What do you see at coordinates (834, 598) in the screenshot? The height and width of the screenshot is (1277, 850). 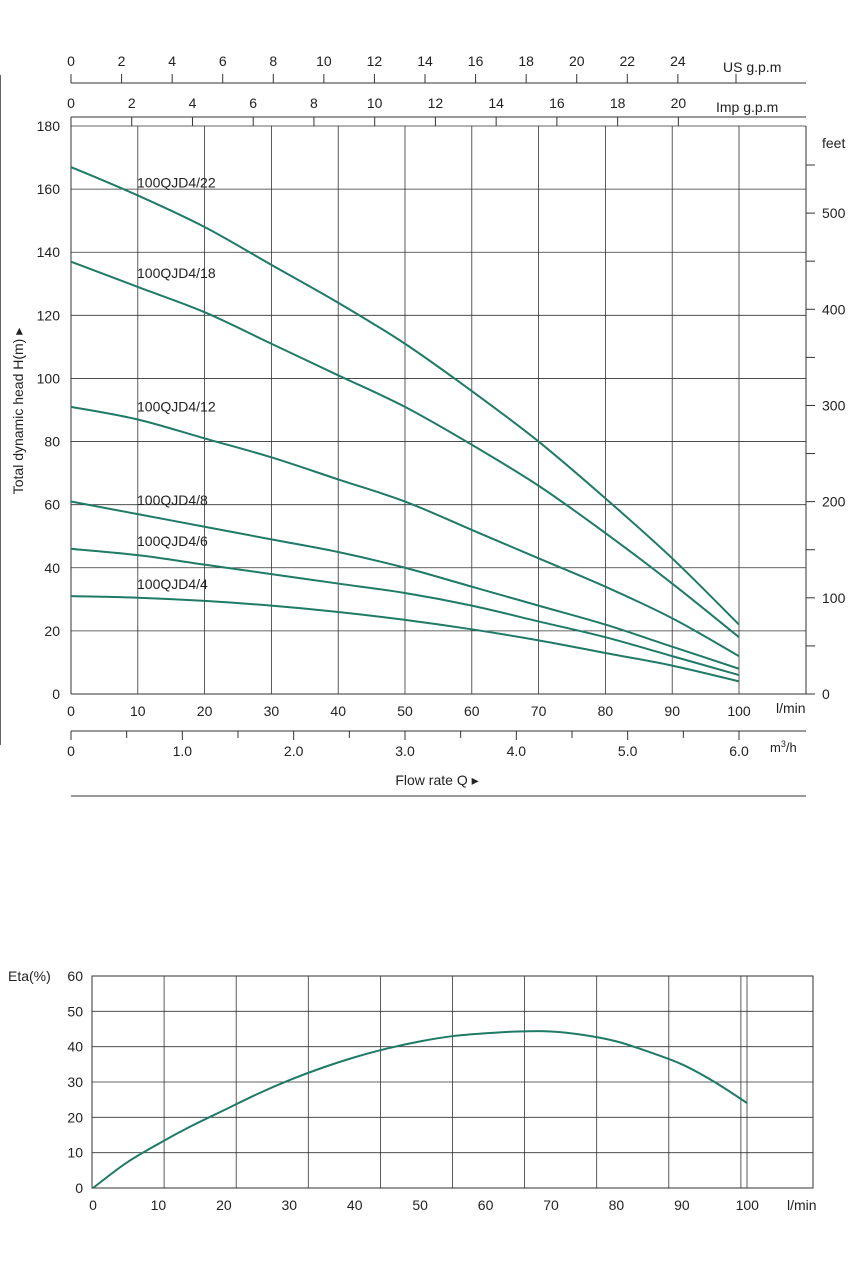 I see `feet-tick-label: 100` at bounding box center [834, 598].